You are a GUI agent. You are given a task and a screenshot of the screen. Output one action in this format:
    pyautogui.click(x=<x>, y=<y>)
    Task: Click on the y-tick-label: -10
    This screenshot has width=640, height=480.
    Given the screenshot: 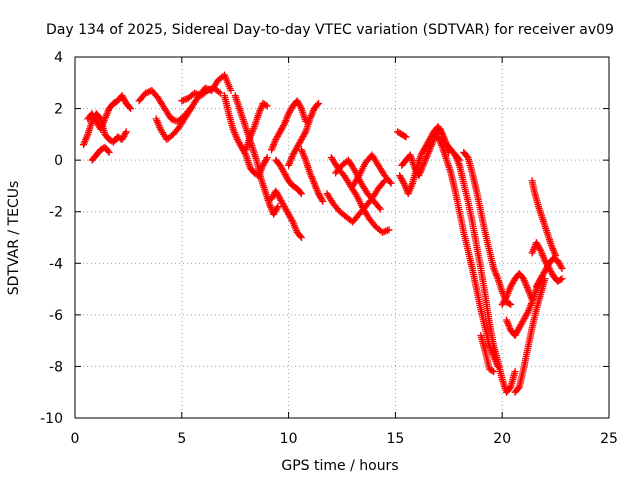 What is the action you would take?
    pyautogui.click(x=51, y=419)
    